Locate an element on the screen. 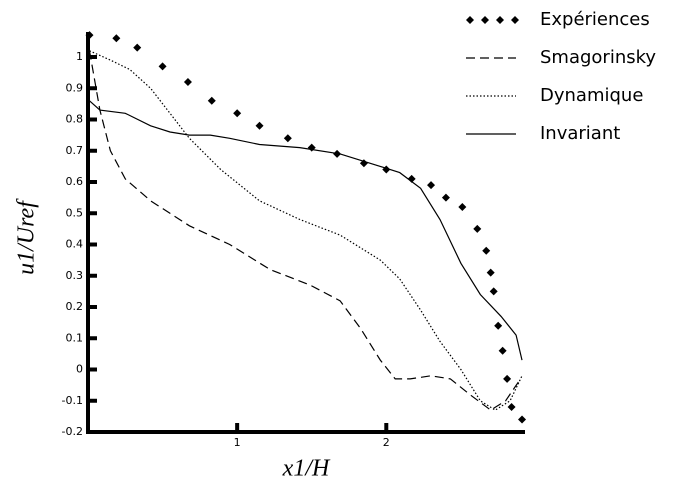  y-tick-label: 0.4 is located at coordinates (75, 244).